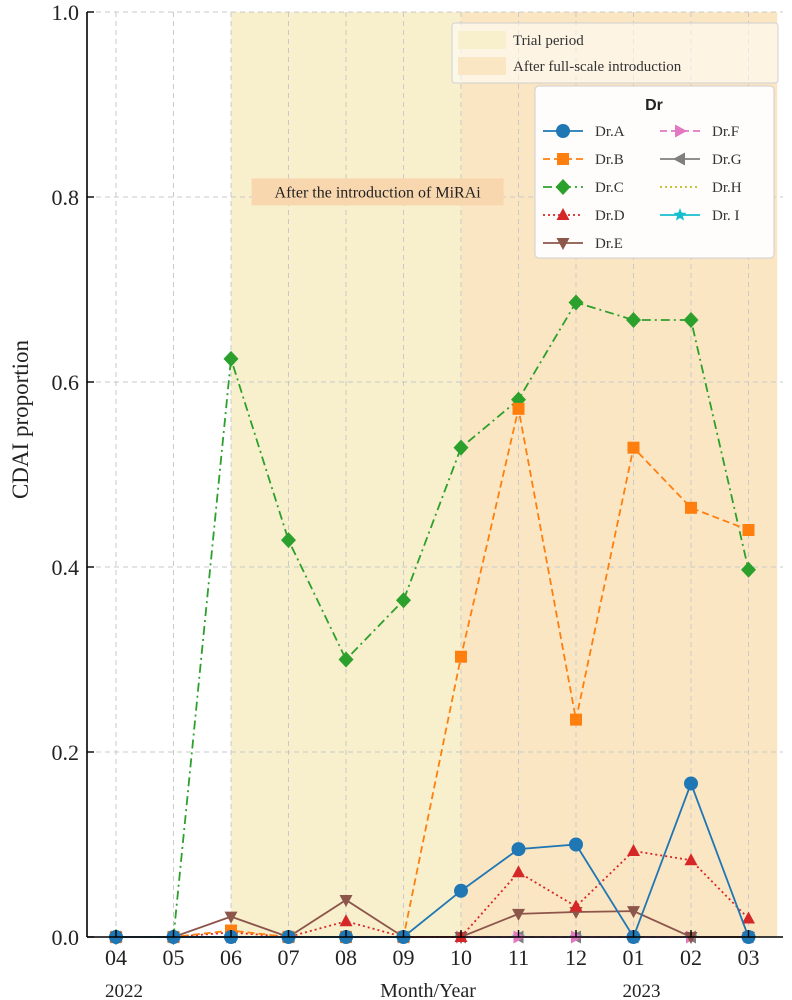 This screenshot has height=1000, width=792. Describe the element at coordinates (66, 382) in the screenshot. I see `y-tick-label: 0.6` at that location.